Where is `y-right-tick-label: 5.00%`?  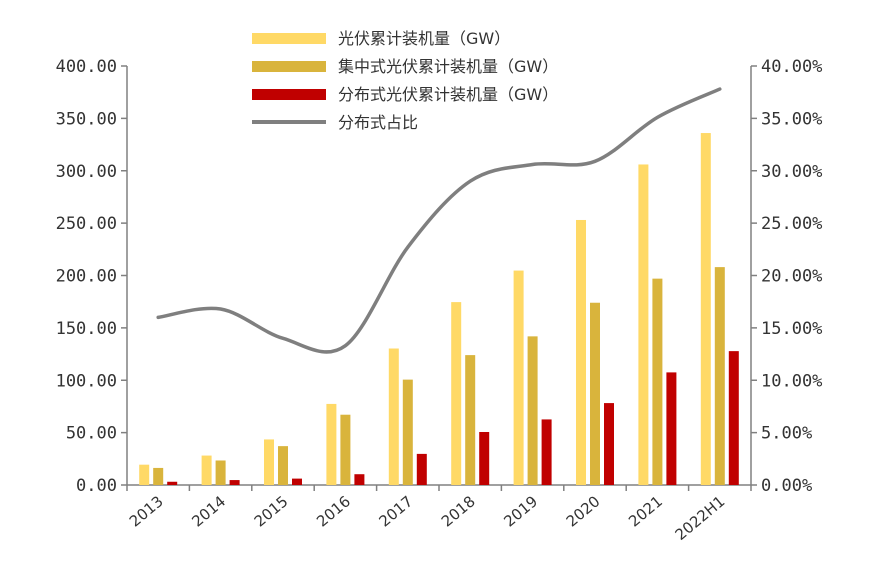 y-right-tick-label: 5.00% is located at coordinates (786, 434).